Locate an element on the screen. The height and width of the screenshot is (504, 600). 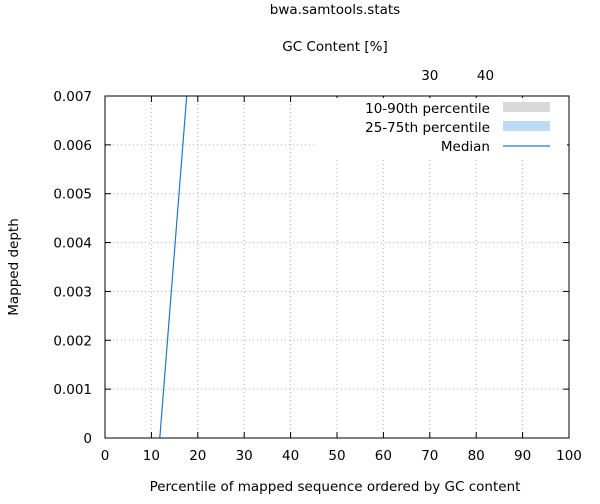
top-axis-ticks: 30 40 is located at coordinates (457, 76).